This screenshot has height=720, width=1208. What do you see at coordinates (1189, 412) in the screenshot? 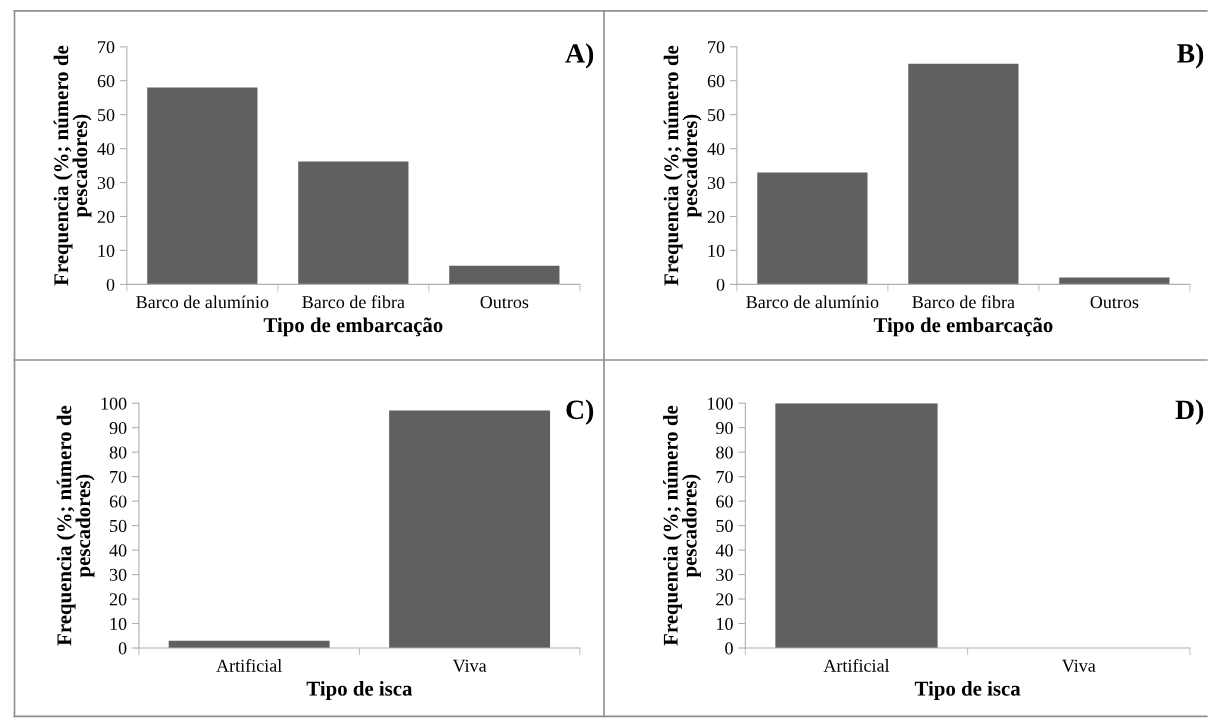
I see `chart-title: D)` at bounding box center [1189, 412].